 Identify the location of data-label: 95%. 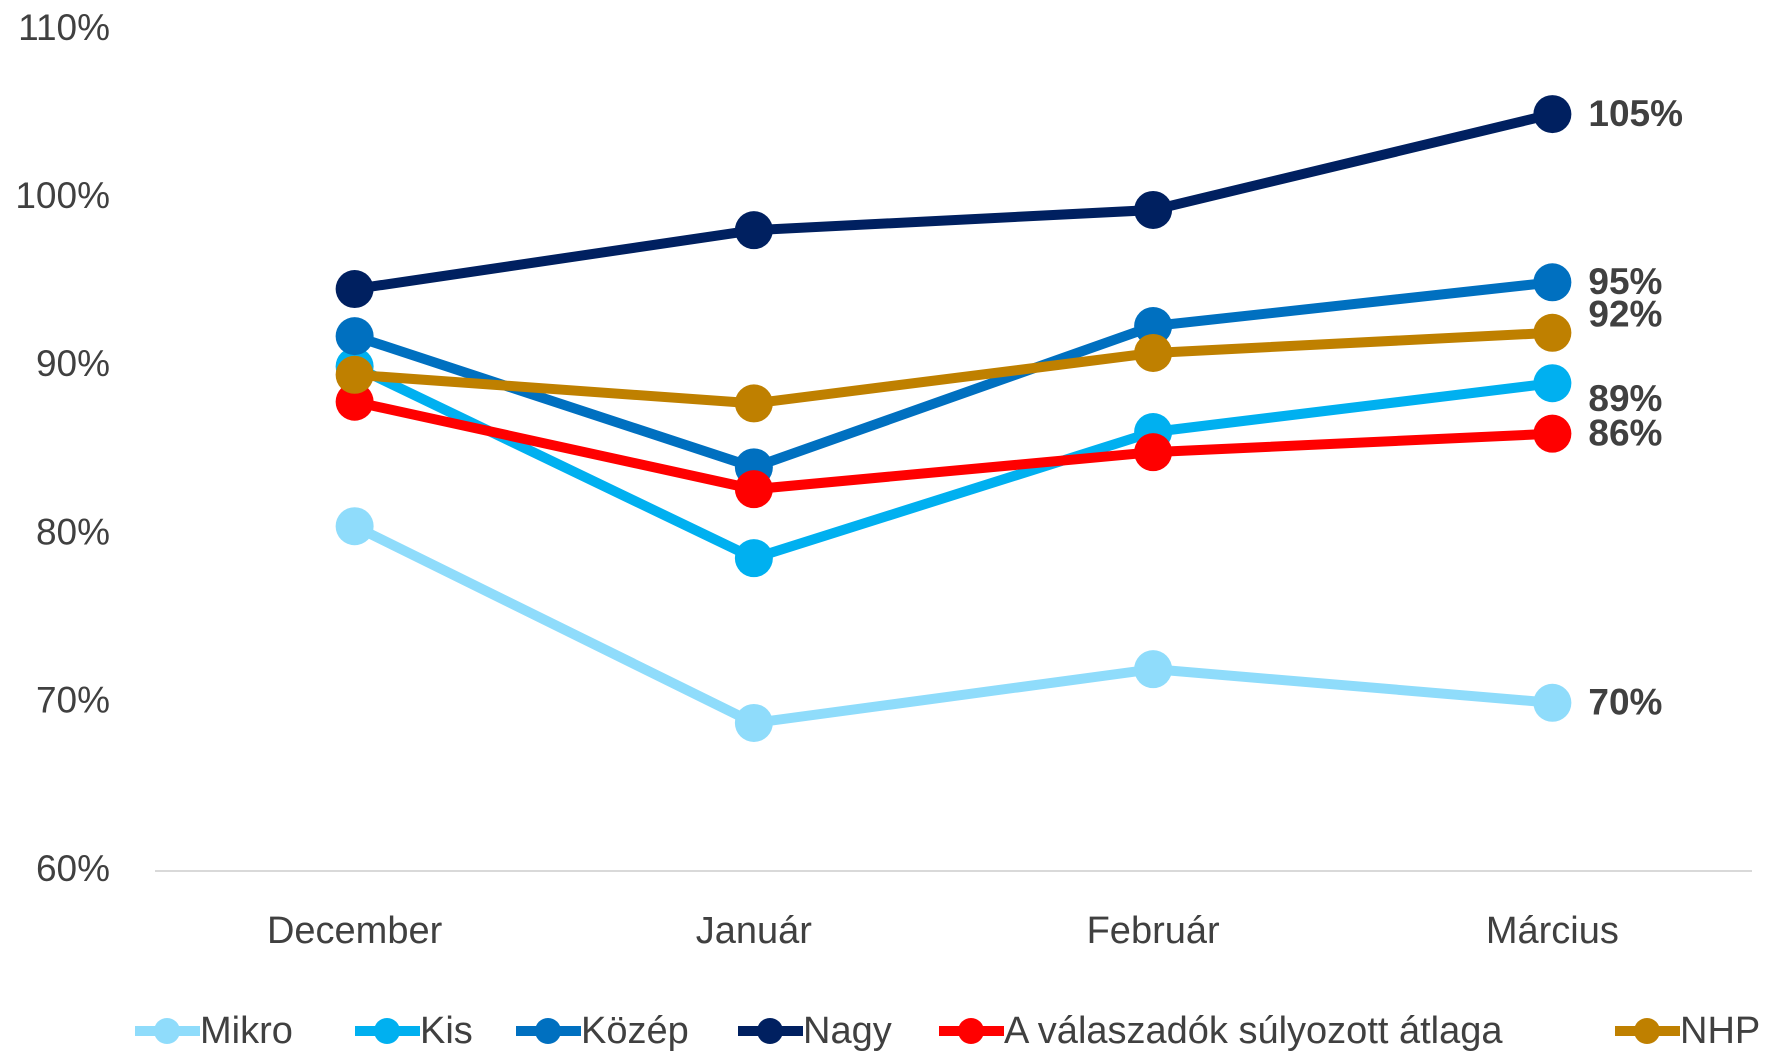
(1625, 281).